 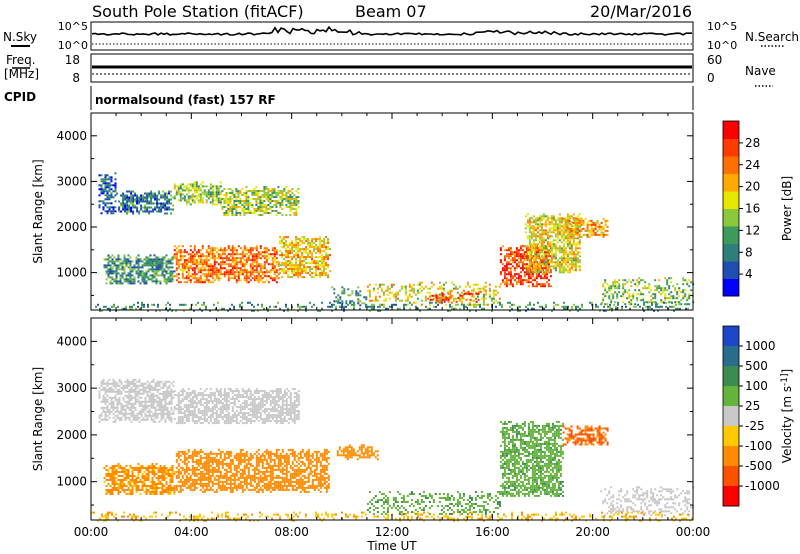 What do you see at coordinates (752, 143) in the screenshot?
I see `power-colorbar-tick-6: 28` at bounding box center [752, 143].